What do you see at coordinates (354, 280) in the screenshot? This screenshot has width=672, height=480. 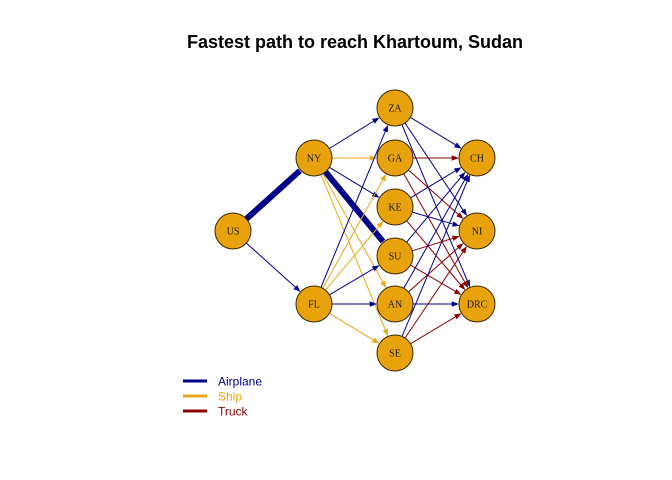 I see `edge-fl-su` at bounding box center [354, 280].